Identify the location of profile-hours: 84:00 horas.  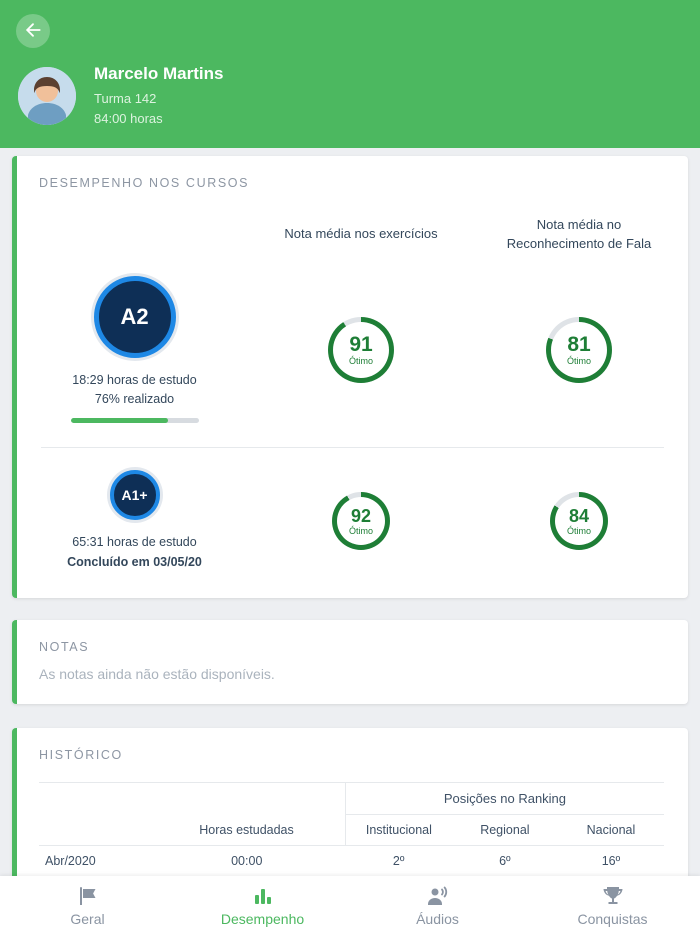
(128, 118).